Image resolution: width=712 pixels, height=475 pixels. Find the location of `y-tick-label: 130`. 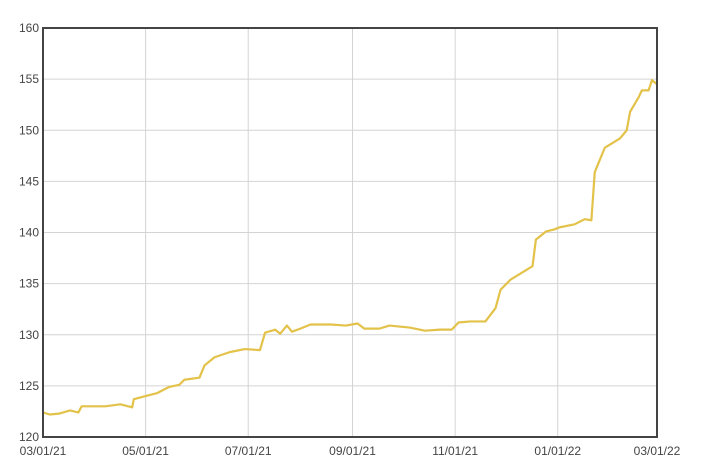

y-tick-label: 130 is located at coordinates (29, 335).